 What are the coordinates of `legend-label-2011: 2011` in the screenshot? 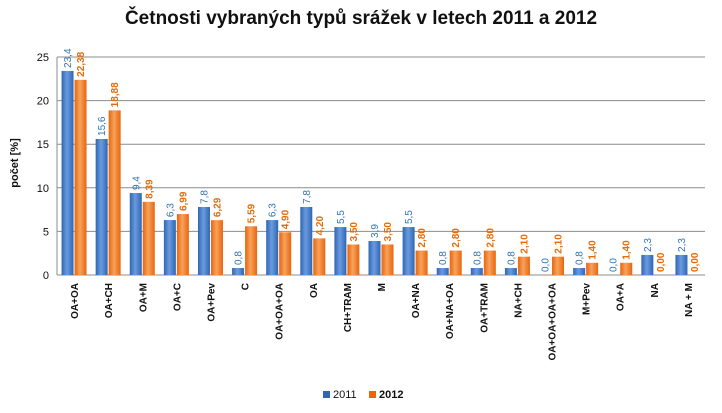 It's located at (345, 395).